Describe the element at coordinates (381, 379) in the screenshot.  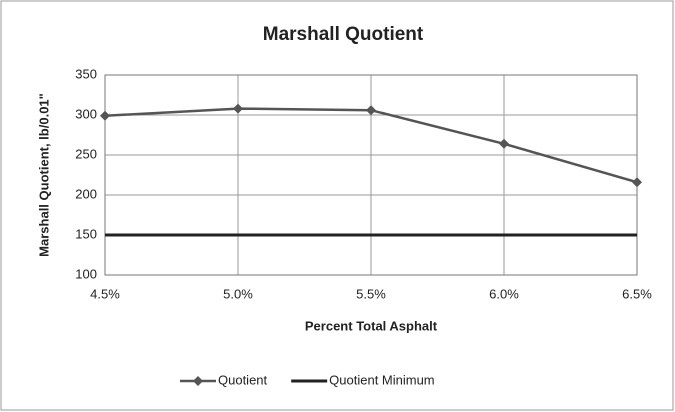
I see `legend-label: Quotient Minimum` at that location.